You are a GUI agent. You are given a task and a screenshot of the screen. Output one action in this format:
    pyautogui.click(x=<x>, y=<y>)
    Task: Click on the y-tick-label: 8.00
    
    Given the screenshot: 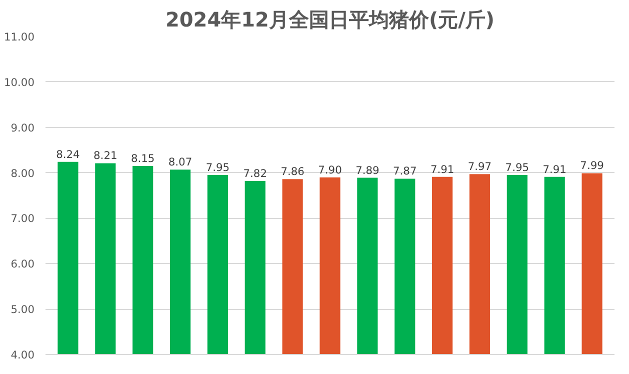 What is the action you would take?
    pyautogui.click(x=22, y=173)
    